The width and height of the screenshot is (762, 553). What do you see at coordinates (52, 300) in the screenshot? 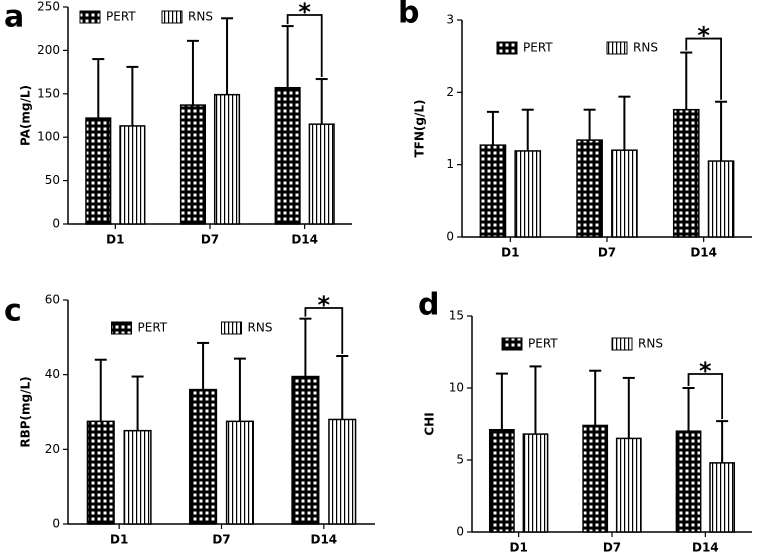
I see `y-tick-label: 60` at bounding box center [52, 300].